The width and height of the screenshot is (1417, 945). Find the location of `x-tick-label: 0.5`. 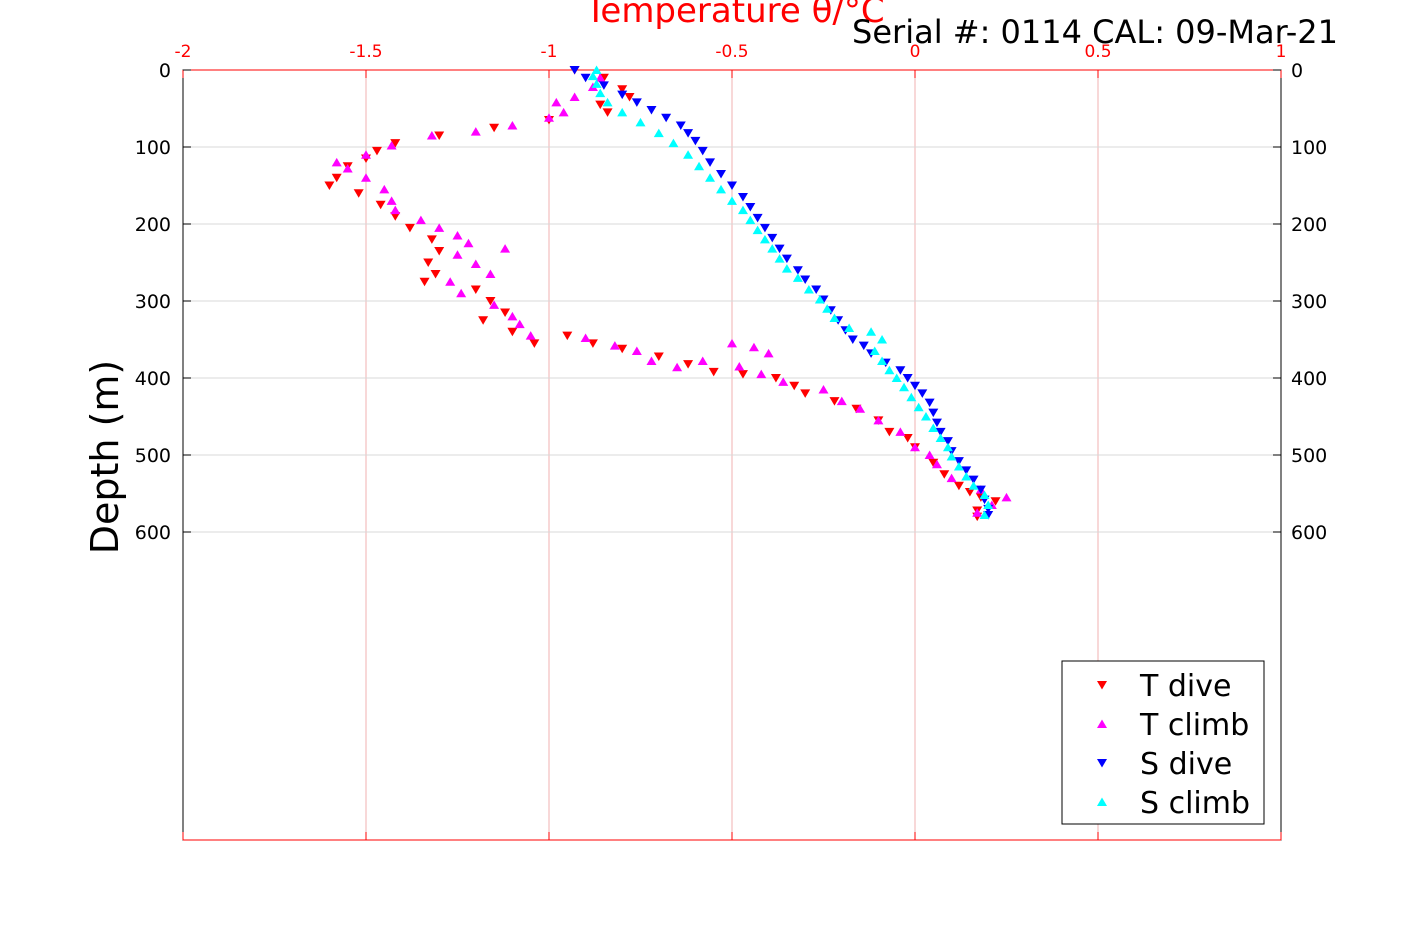

x-tick-label: 0.5 is located at coordinates (1097, 52).